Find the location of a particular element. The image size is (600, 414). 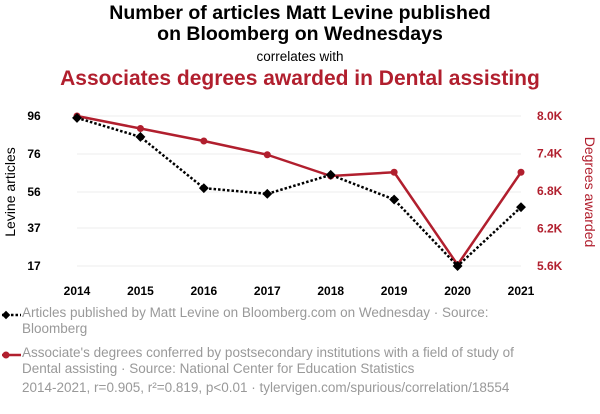

legend-swatch-degrees is located at coordinates (11, 355).